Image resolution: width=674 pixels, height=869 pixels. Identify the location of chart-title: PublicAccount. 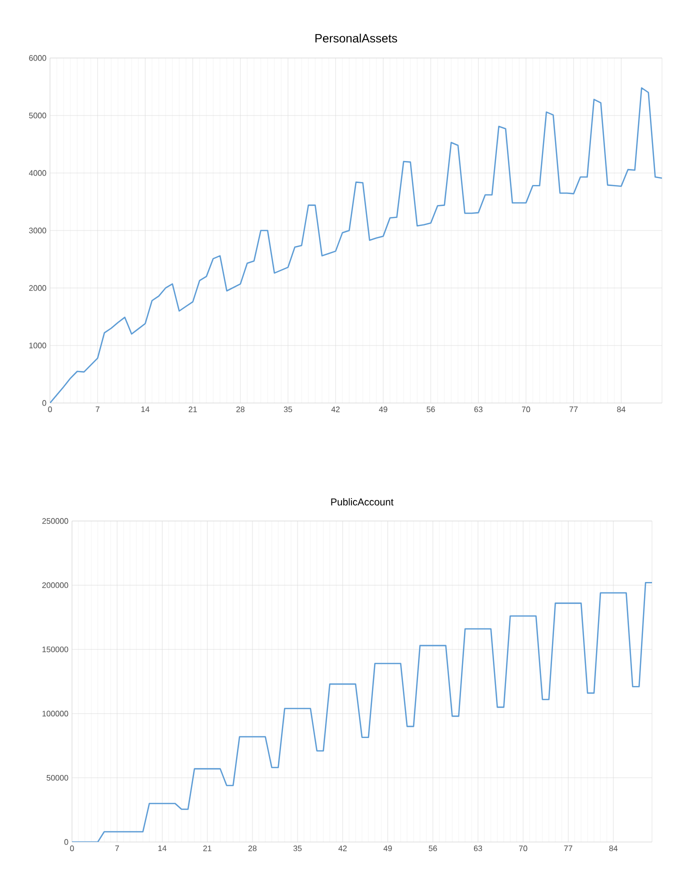
(362, 502).